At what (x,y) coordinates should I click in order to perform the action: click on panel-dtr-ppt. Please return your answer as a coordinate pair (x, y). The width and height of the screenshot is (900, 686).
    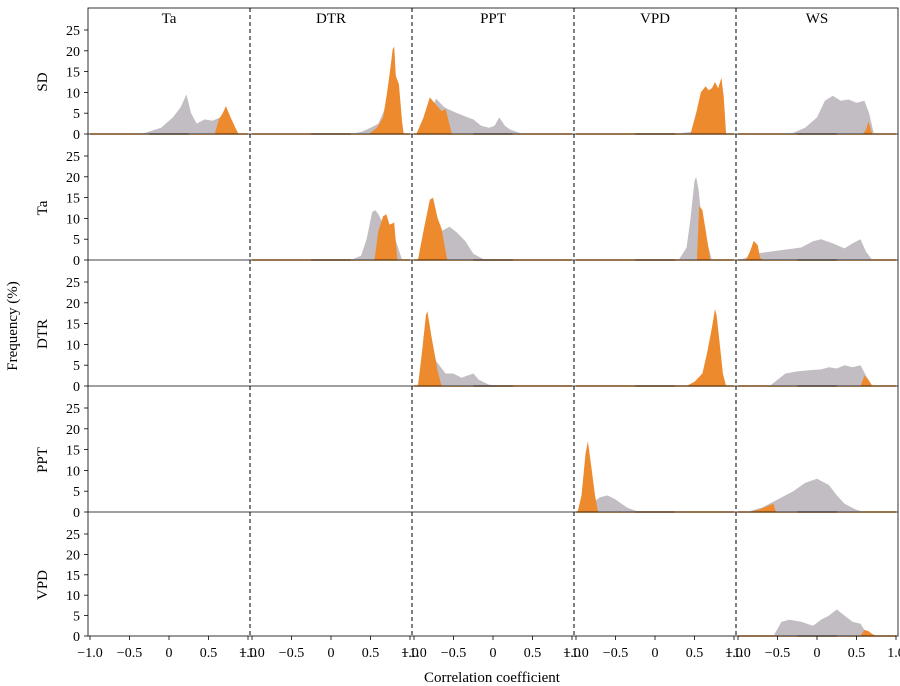
    Looking at the image, I should click on (493, 349).